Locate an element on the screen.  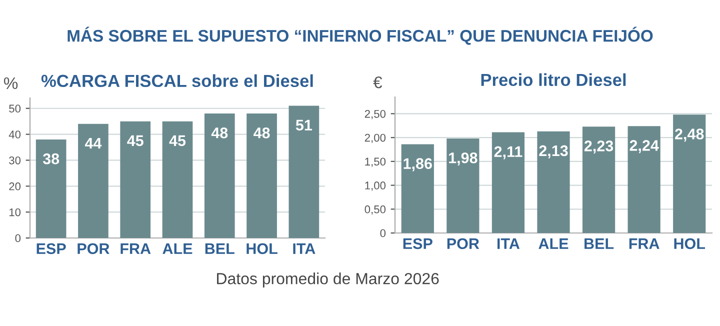
y-tick-label: 50 is located at coordinates (15, 108).